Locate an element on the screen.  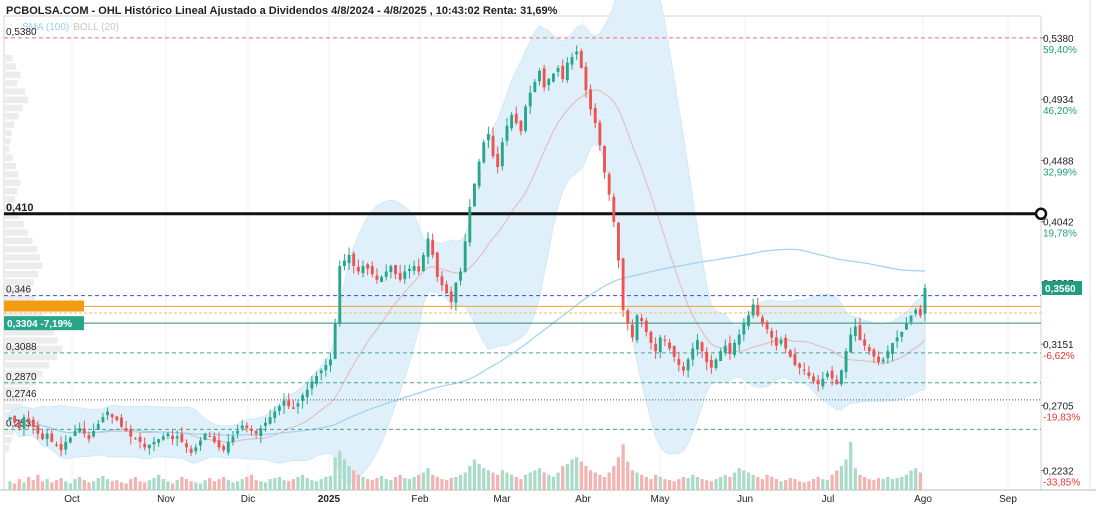
y-pct-label: -33,85% is located at coordinates (1061, 482).